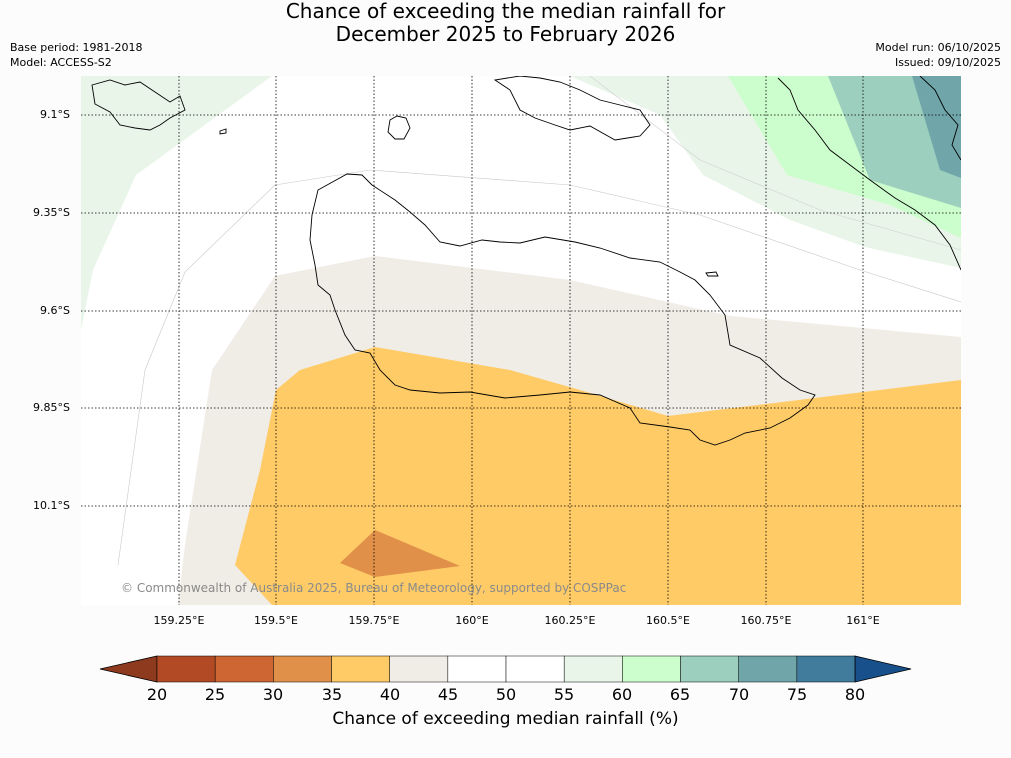 The image size is (1011, 758). I want to click on coastline-malaita, so click(869, 174).